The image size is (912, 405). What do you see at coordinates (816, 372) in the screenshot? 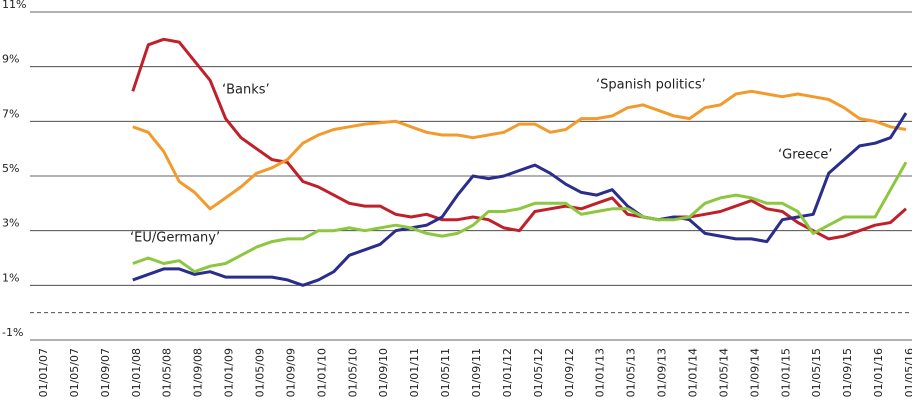
I see `x-tick-label: 01/05/15` at bounding box center [816, 372].